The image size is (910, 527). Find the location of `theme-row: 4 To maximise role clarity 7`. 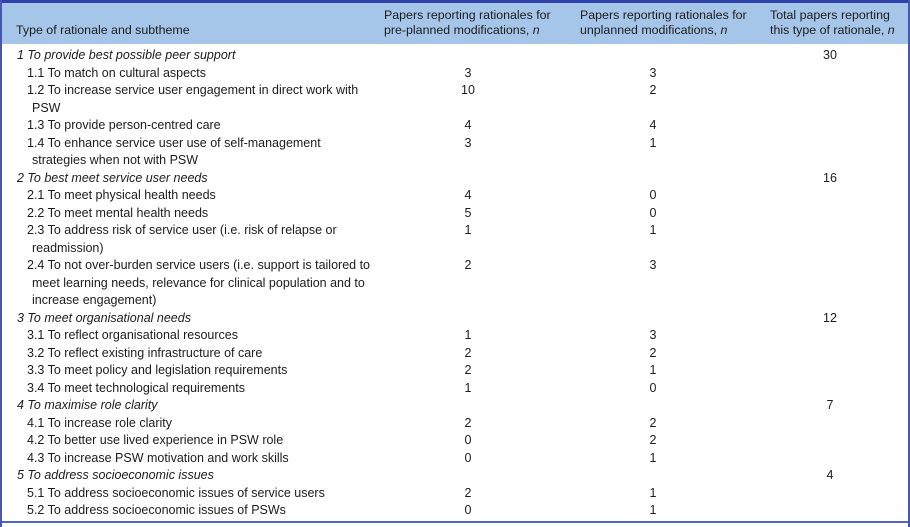

theme-row: 4 To maximise role clarity 7 is located at coordinates (455, 406).